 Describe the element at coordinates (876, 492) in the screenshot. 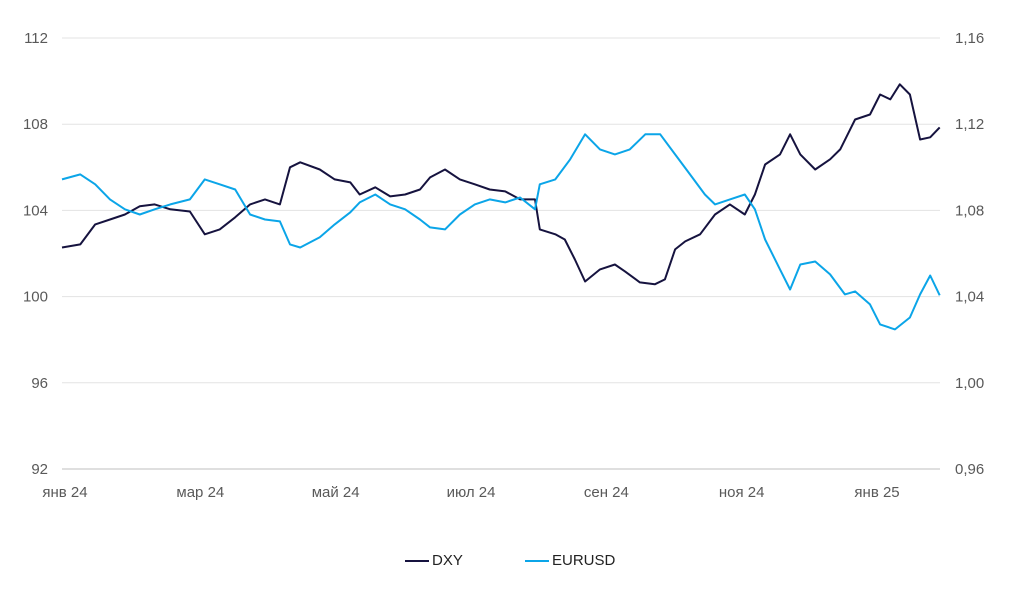

I see `x-tick-label: янв 25` at that location.